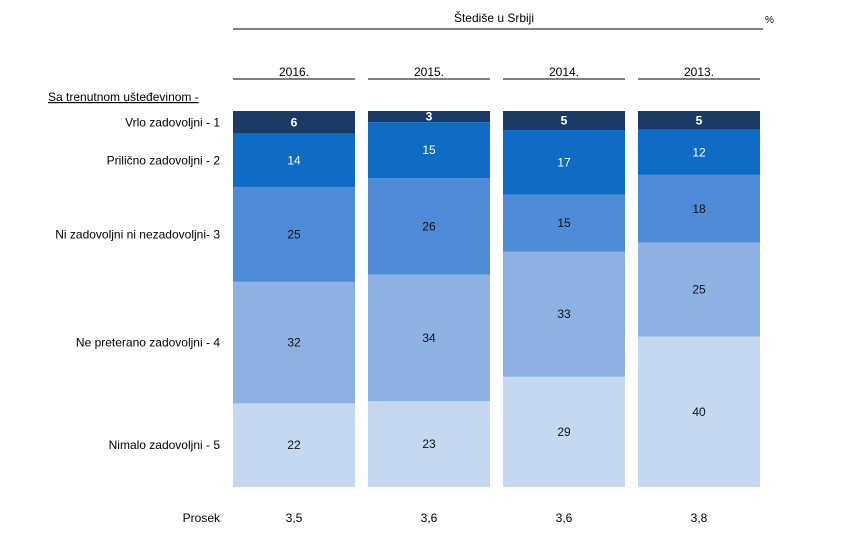  Describe the element at coordinates (202, 518) in the screenshot. I see `summary-row-label: Prosek` at that location.